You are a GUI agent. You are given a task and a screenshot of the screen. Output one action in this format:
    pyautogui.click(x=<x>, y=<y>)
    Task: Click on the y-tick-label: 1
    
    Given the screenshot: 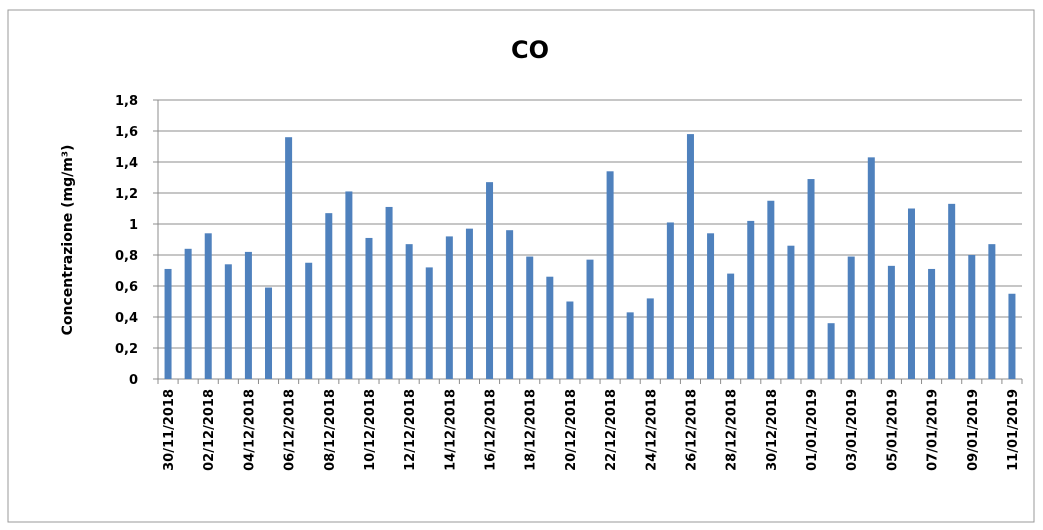 What is the action you would take?
    pyautogui.click(x=133, y=225)
    